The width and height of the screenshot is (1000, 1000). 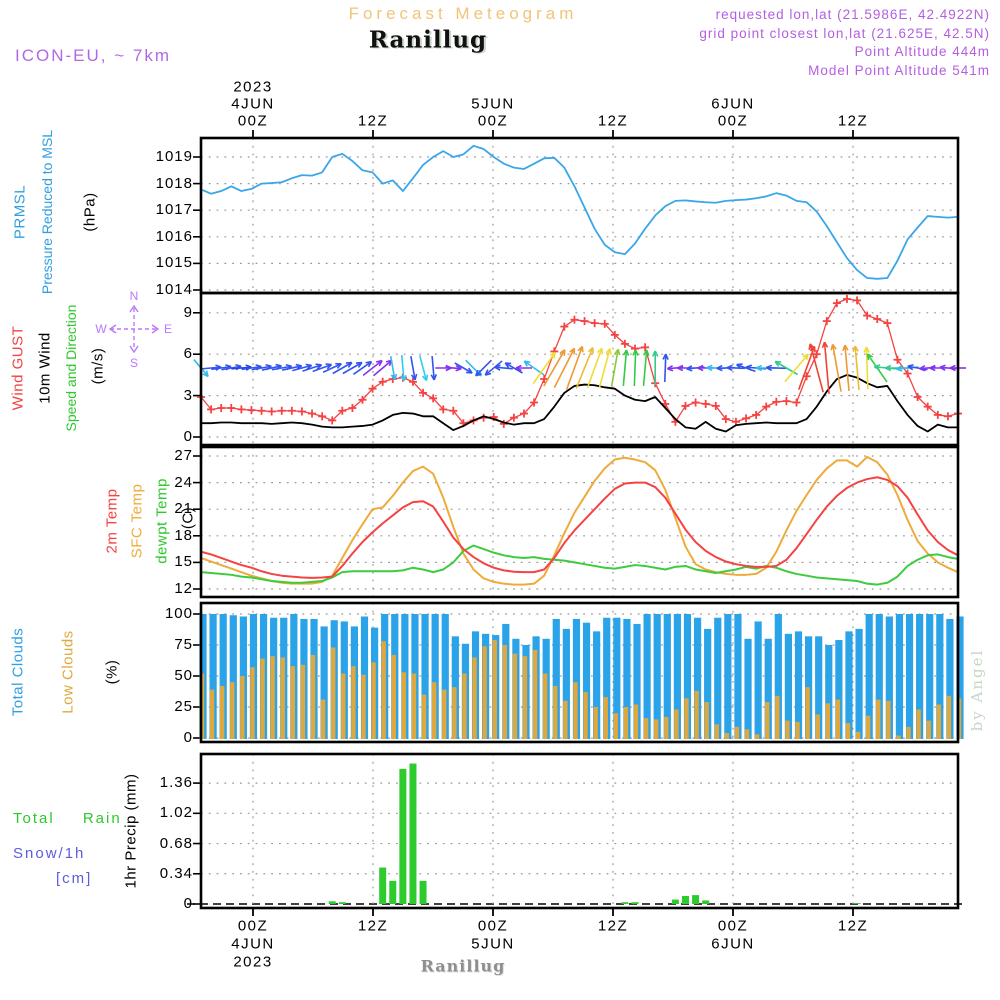 What do you see at coordinates (101, 329) in the screenshot?
I see `compass-w: W` at bounding box center [101, 329].